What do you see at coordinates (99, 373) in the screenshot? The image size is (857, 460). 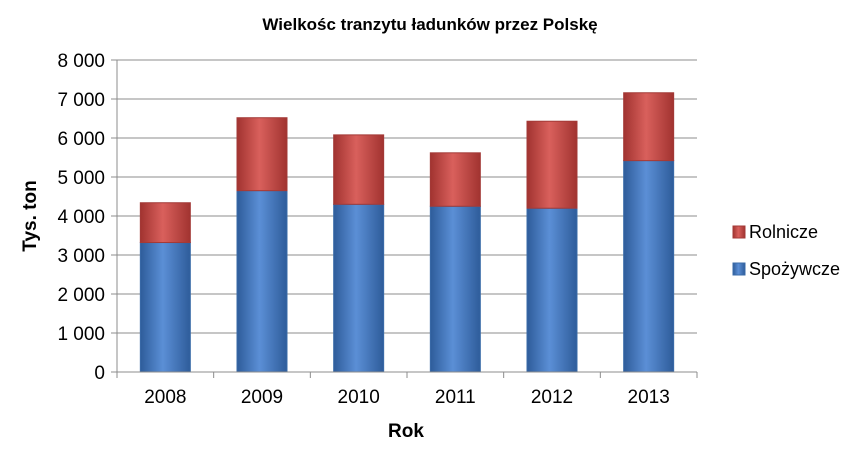 I see `y-tick-label: 0` at bounding box center [99, 373].